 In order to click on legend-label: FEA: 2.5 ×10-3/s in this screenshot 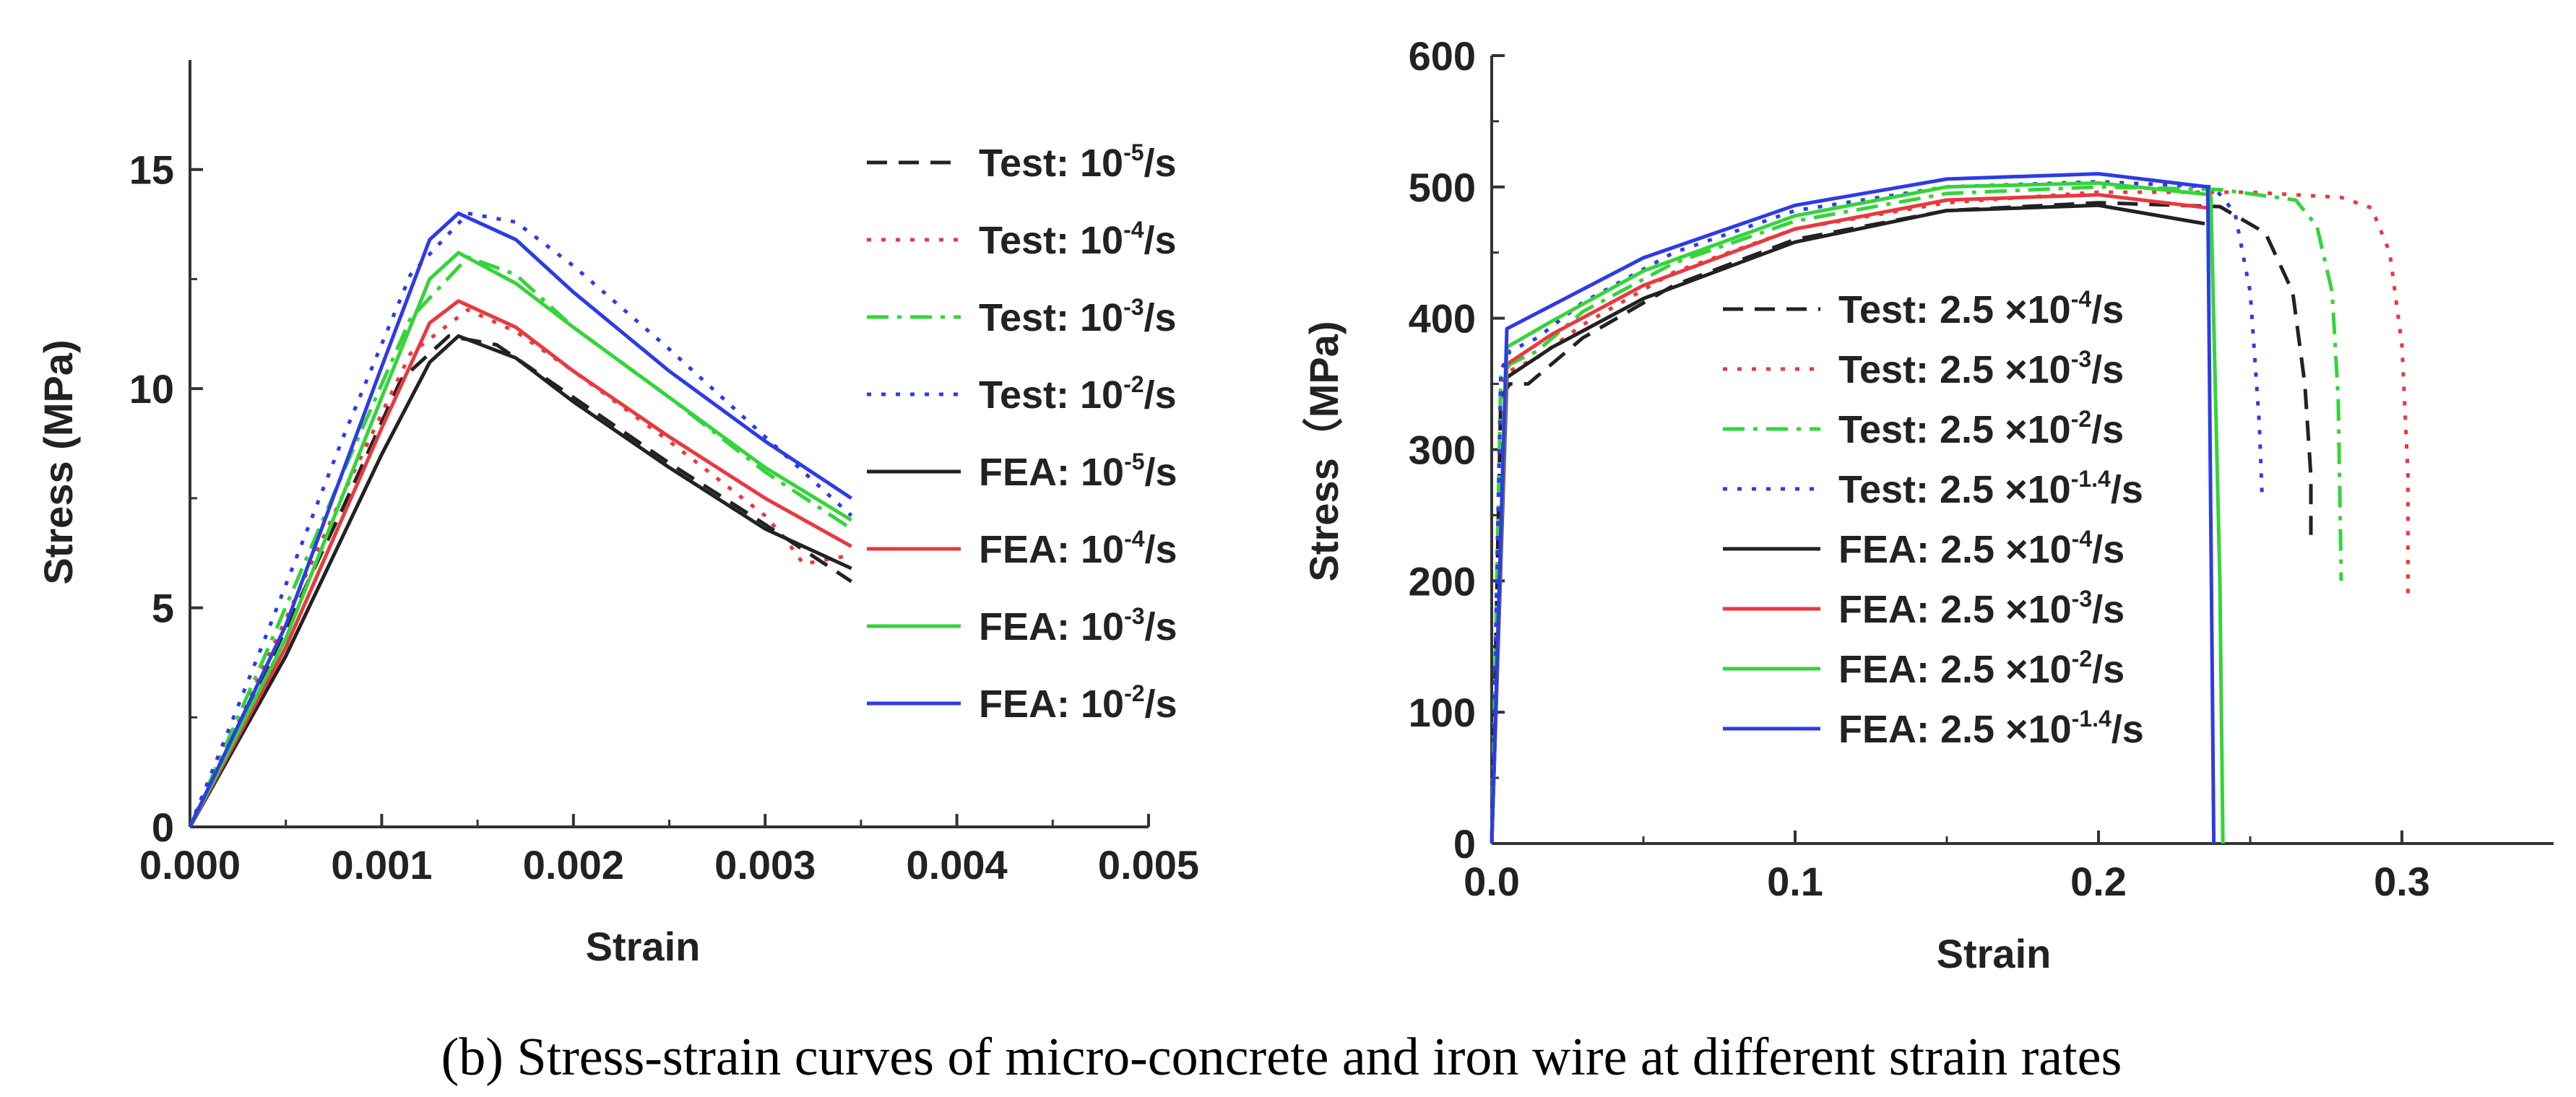, I will do `click(1981, 608)`.